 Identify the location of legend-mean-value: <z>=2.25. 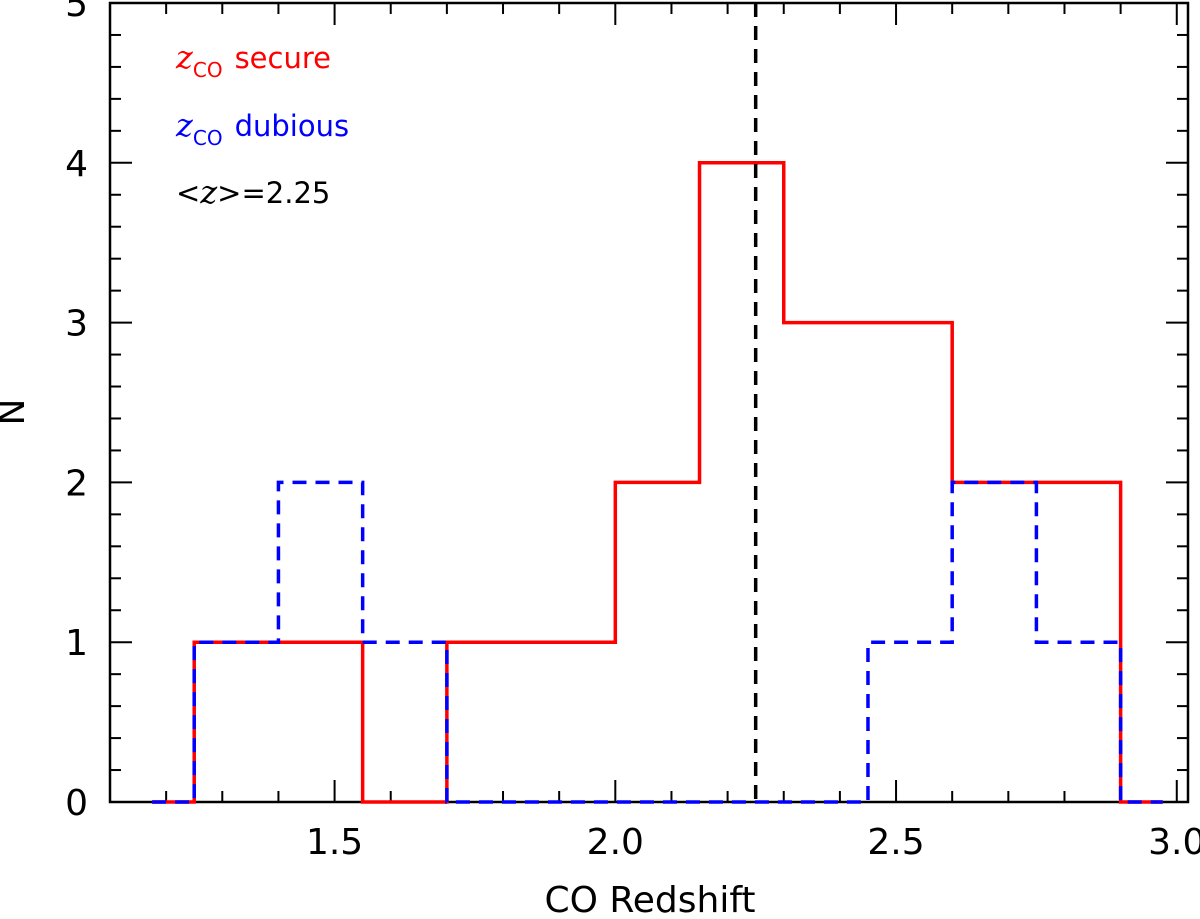
(253, 192).